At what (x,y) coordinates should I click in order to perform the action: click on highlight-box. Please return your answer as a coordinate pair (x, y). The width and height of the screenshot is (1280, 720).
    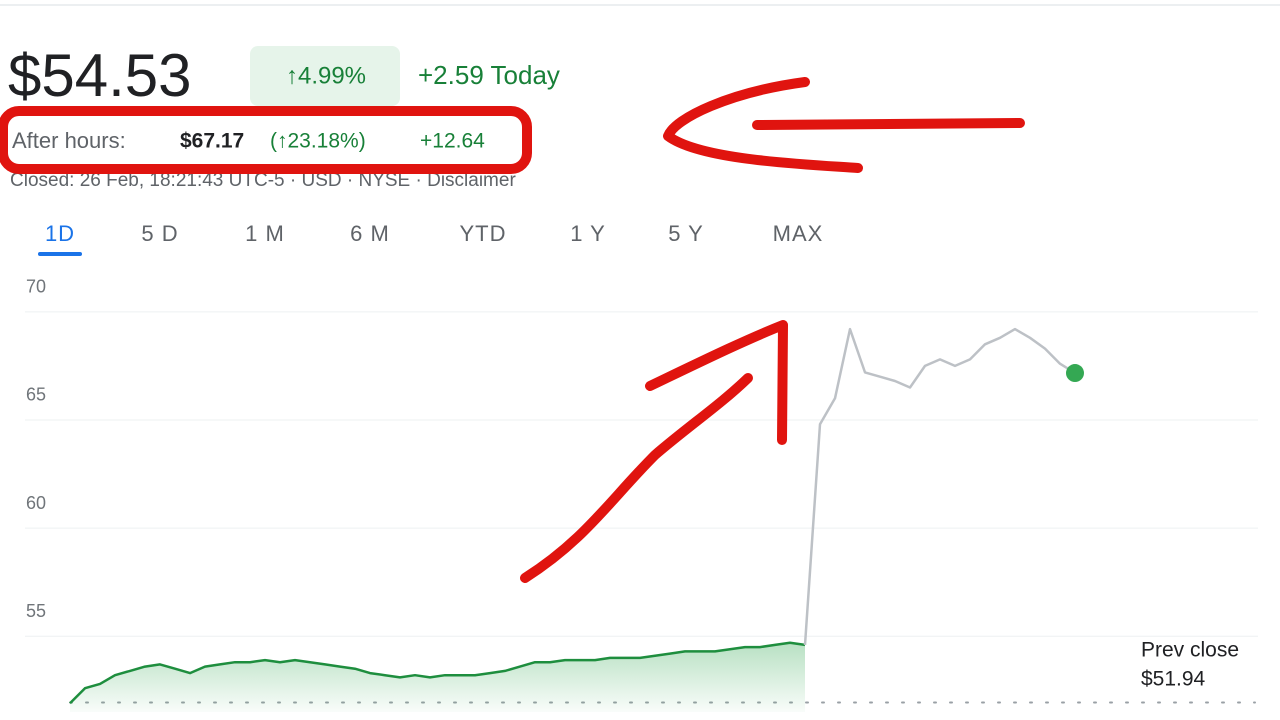
    Looking at the image, I should click on (266, 140).